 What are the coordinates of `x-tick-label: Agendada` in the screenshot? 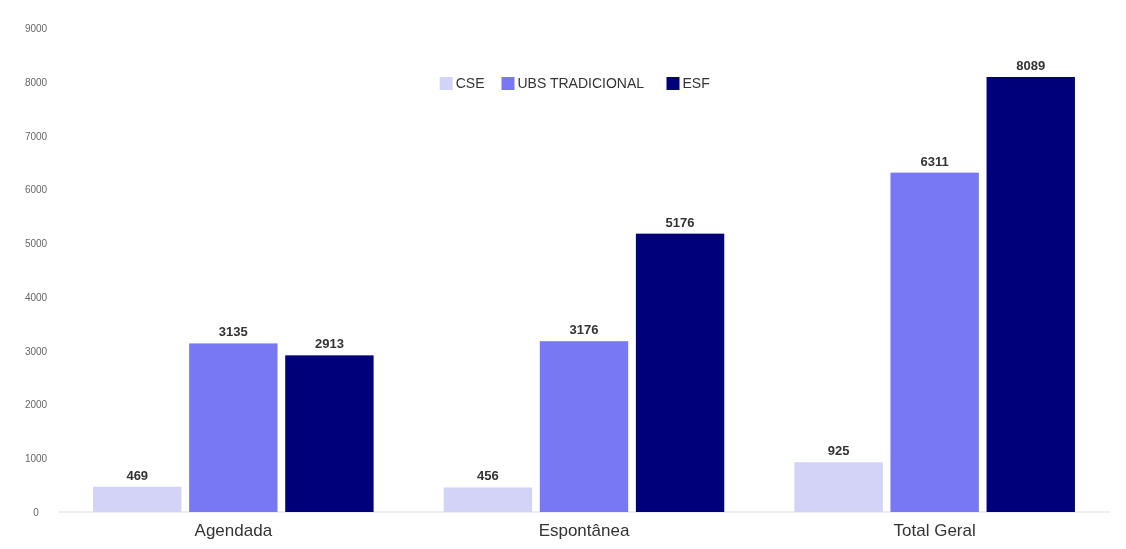 It's located at (233, 530).